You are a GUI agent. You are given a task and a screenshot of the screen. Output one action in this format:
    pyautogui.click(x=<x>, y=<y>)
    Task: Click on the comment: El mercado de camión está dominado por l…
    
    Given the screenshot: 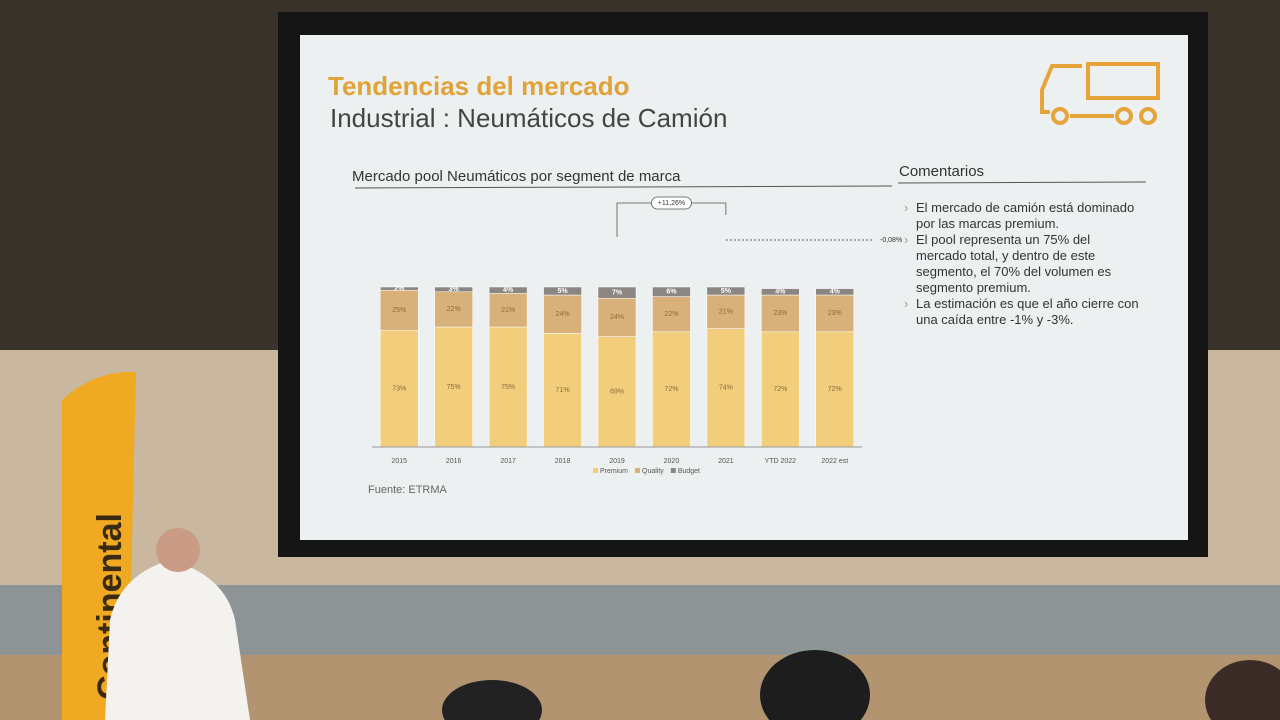 What is the action you would take?
    pyautogui.click(x=1024, y=216)
    